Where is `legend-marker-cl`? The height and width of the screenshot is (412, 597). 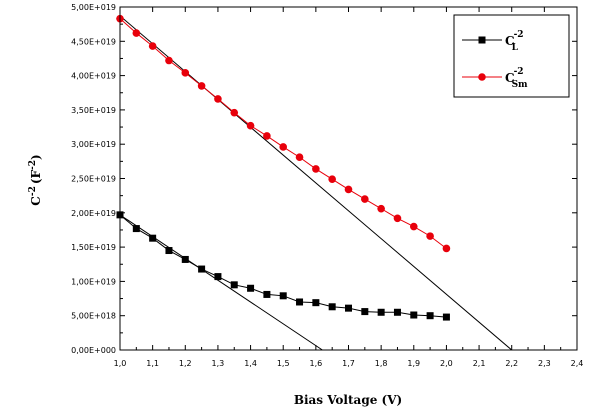
legend-marker-cl is located at coordinates (482, 40).